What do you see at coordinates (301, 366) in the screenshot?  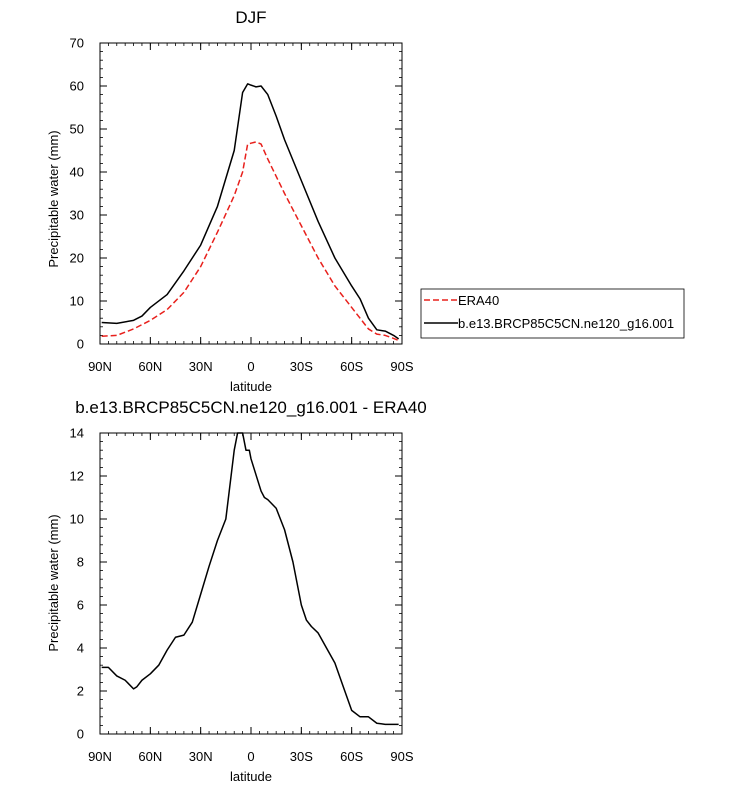 I see `top-x-tick-label: 30S` at bounding box center [301, 366].